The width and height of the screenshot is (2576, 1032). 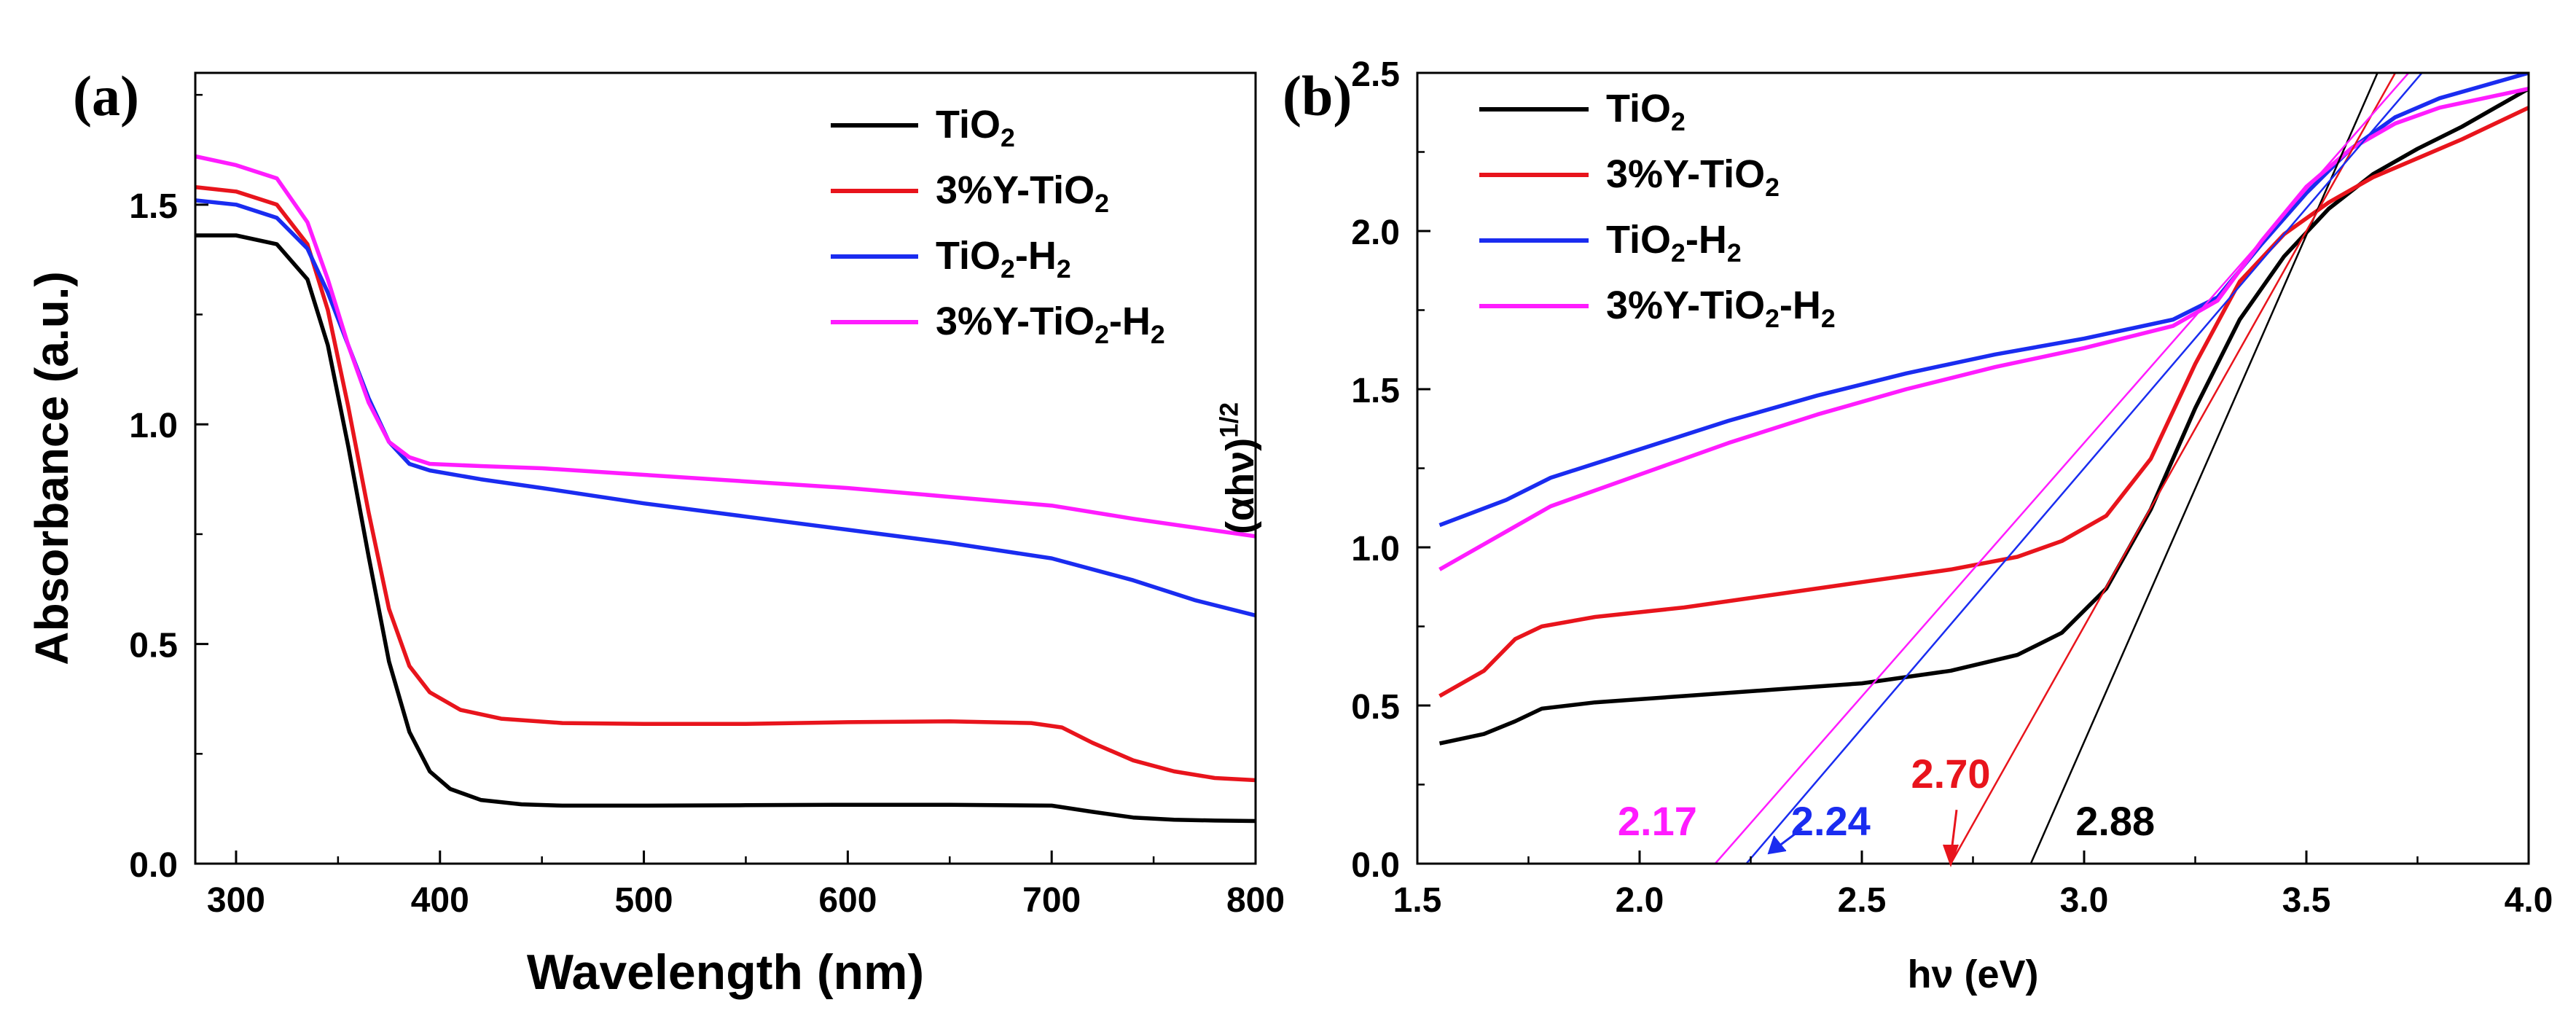 What do you see at coordinates (1972, 974) in the screenshot?
I see `x-axis-title: hν (eV)` at bounding box center [1972, 974].